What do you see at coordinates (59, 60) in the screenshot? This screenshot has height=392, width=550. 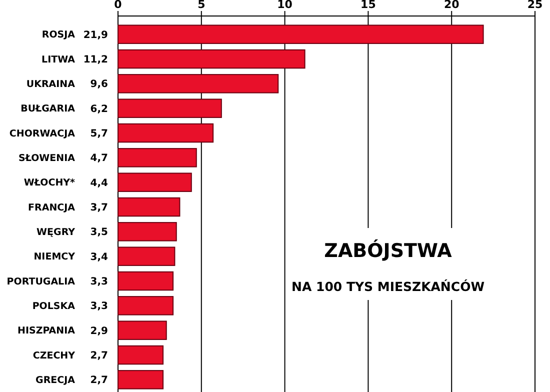 I see `y-tick-label: LITWA` at bounding box center [59, 60].